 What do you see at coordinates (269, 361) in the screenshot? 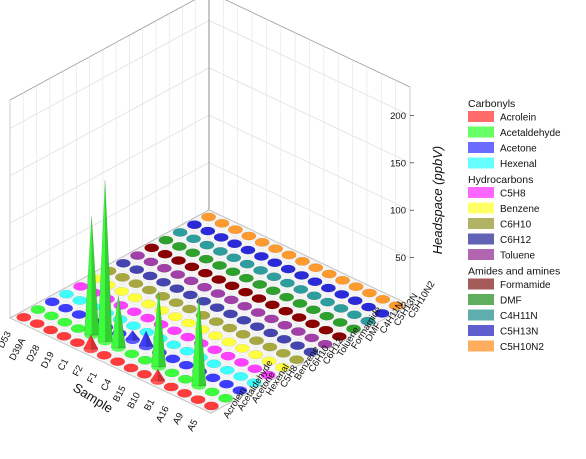
I see `cone-mark-A9-Benzene` at bounding box center [269, 361].